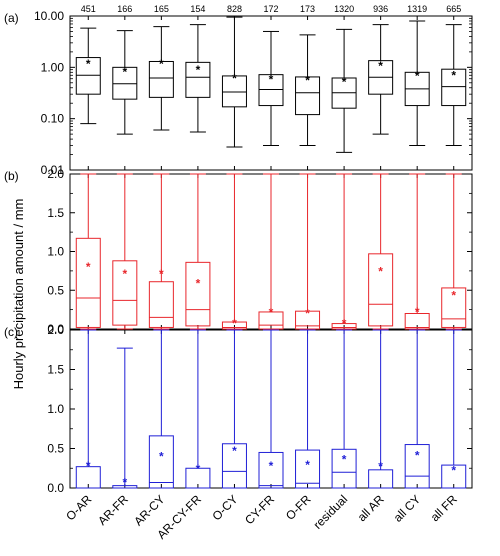  What do you see at coordinates (407, 508) in the screenshot?
I see `x-tick-label: all CY` at bounding box center [407, 508].